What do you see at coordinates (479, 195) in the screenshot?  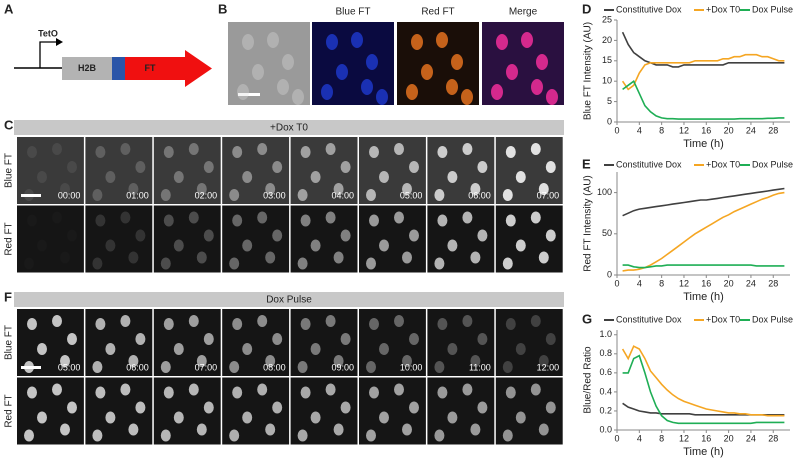 I see `time-stamp: 06:00` at bounding box center [479, 195].